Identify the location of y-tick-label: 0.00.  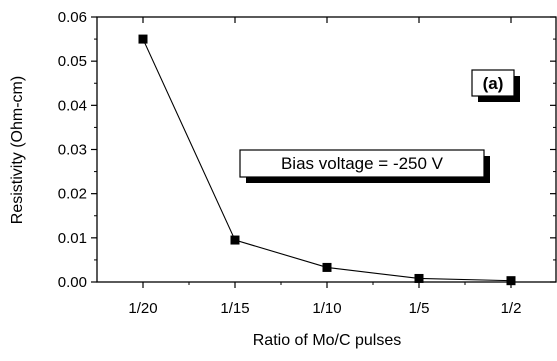
(72, 282).